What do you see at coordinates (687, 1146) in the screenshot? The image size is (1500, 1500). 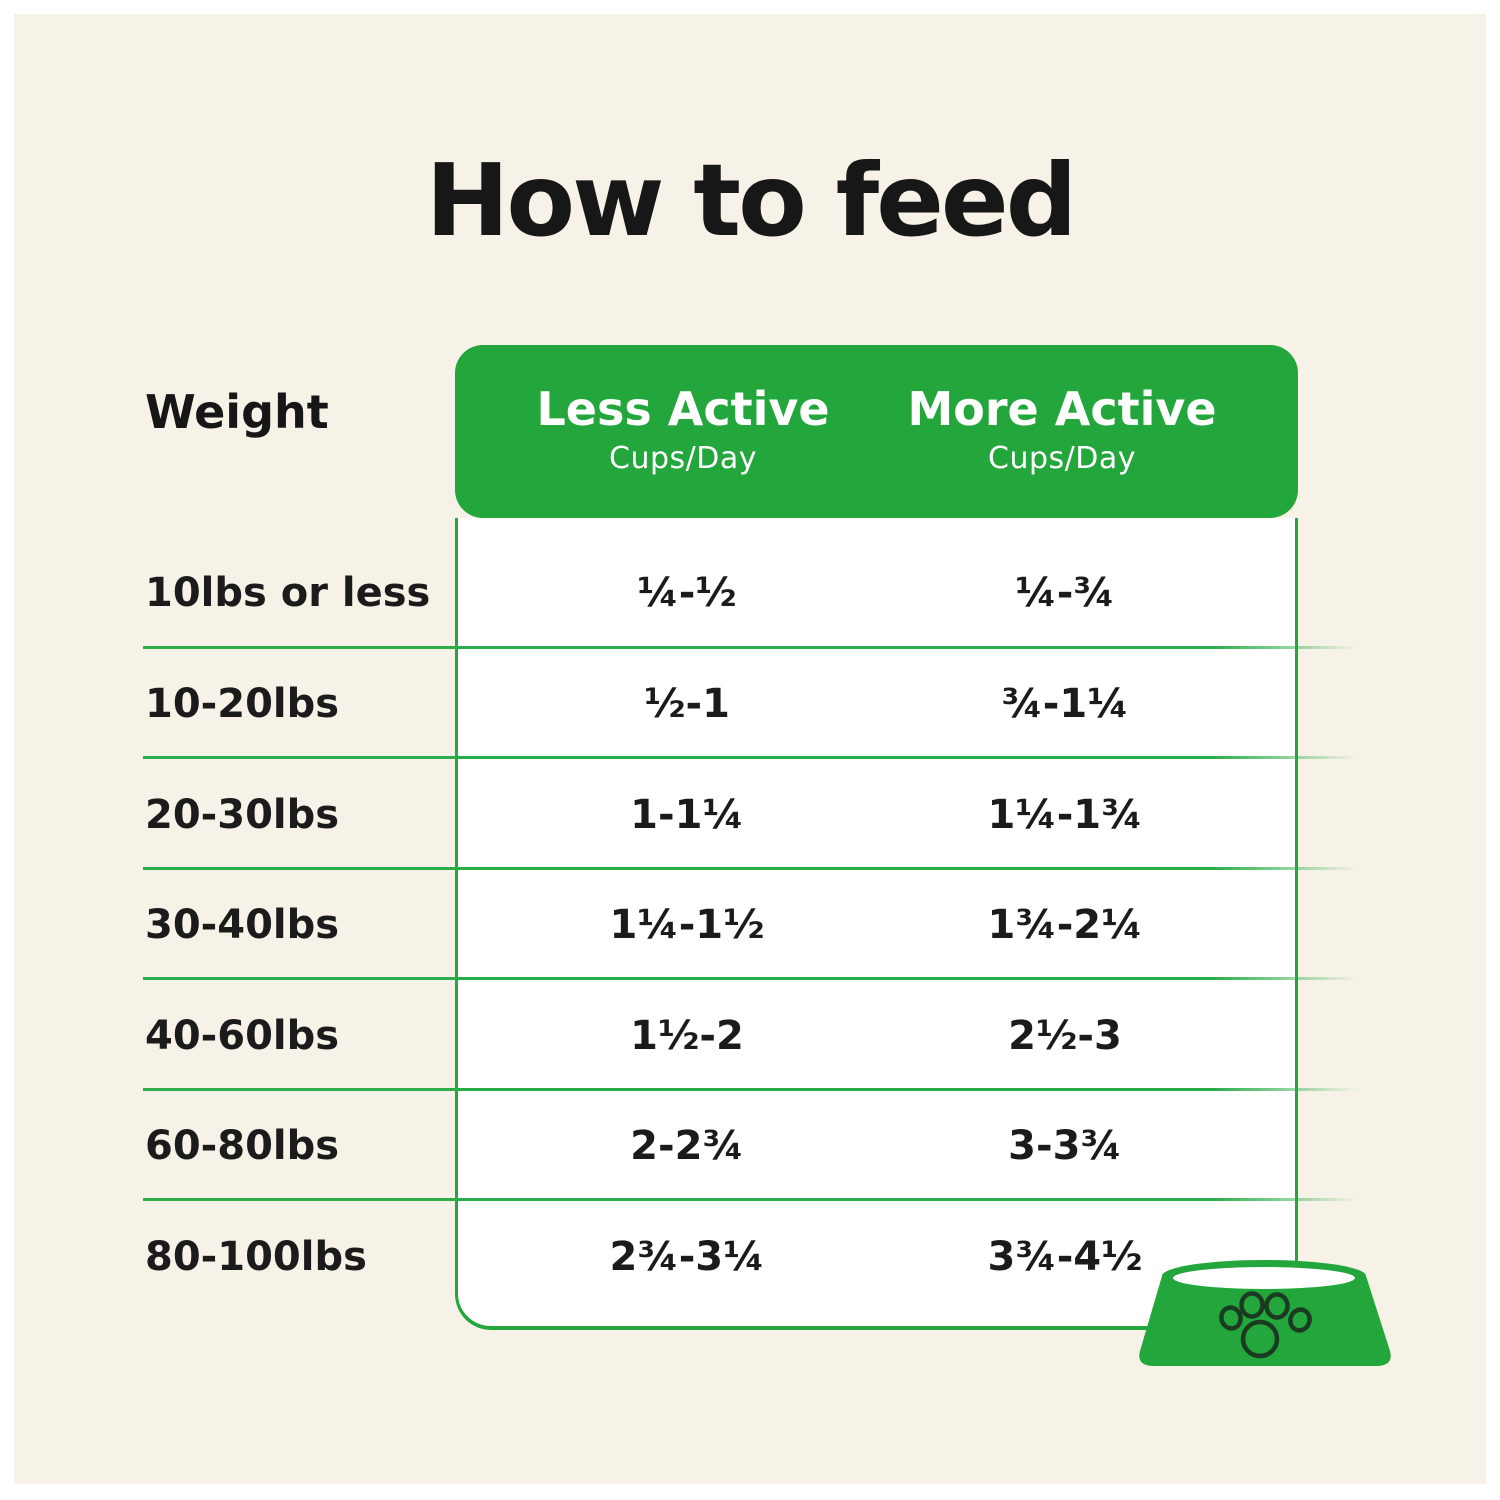 I see `less-active-cell: 2-2¾` at bounding box center [687, 1146].